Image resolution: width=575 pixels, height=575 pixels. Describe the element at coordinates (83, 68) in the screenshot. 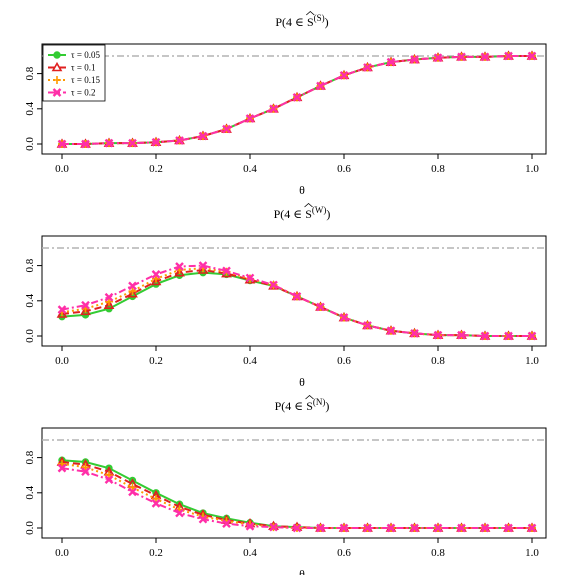

I see `legend-label: τ = 0.1` at that location.